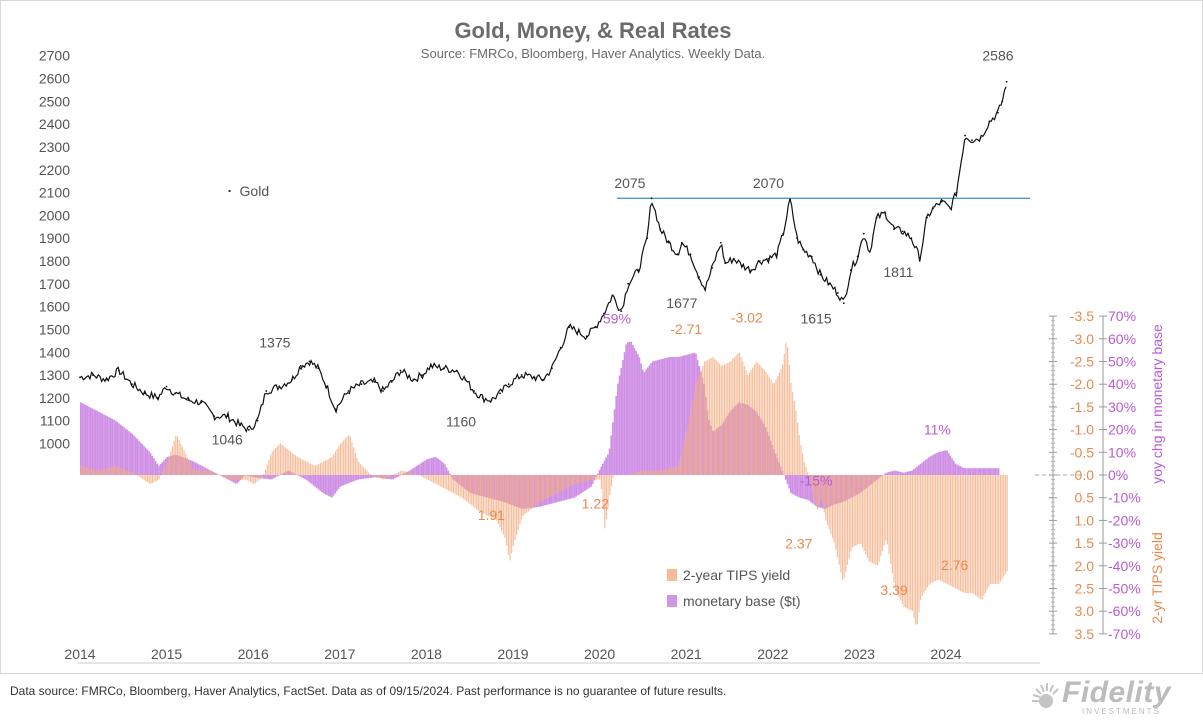  I want to click on x-tick-label: 2023, so click(859, 654).